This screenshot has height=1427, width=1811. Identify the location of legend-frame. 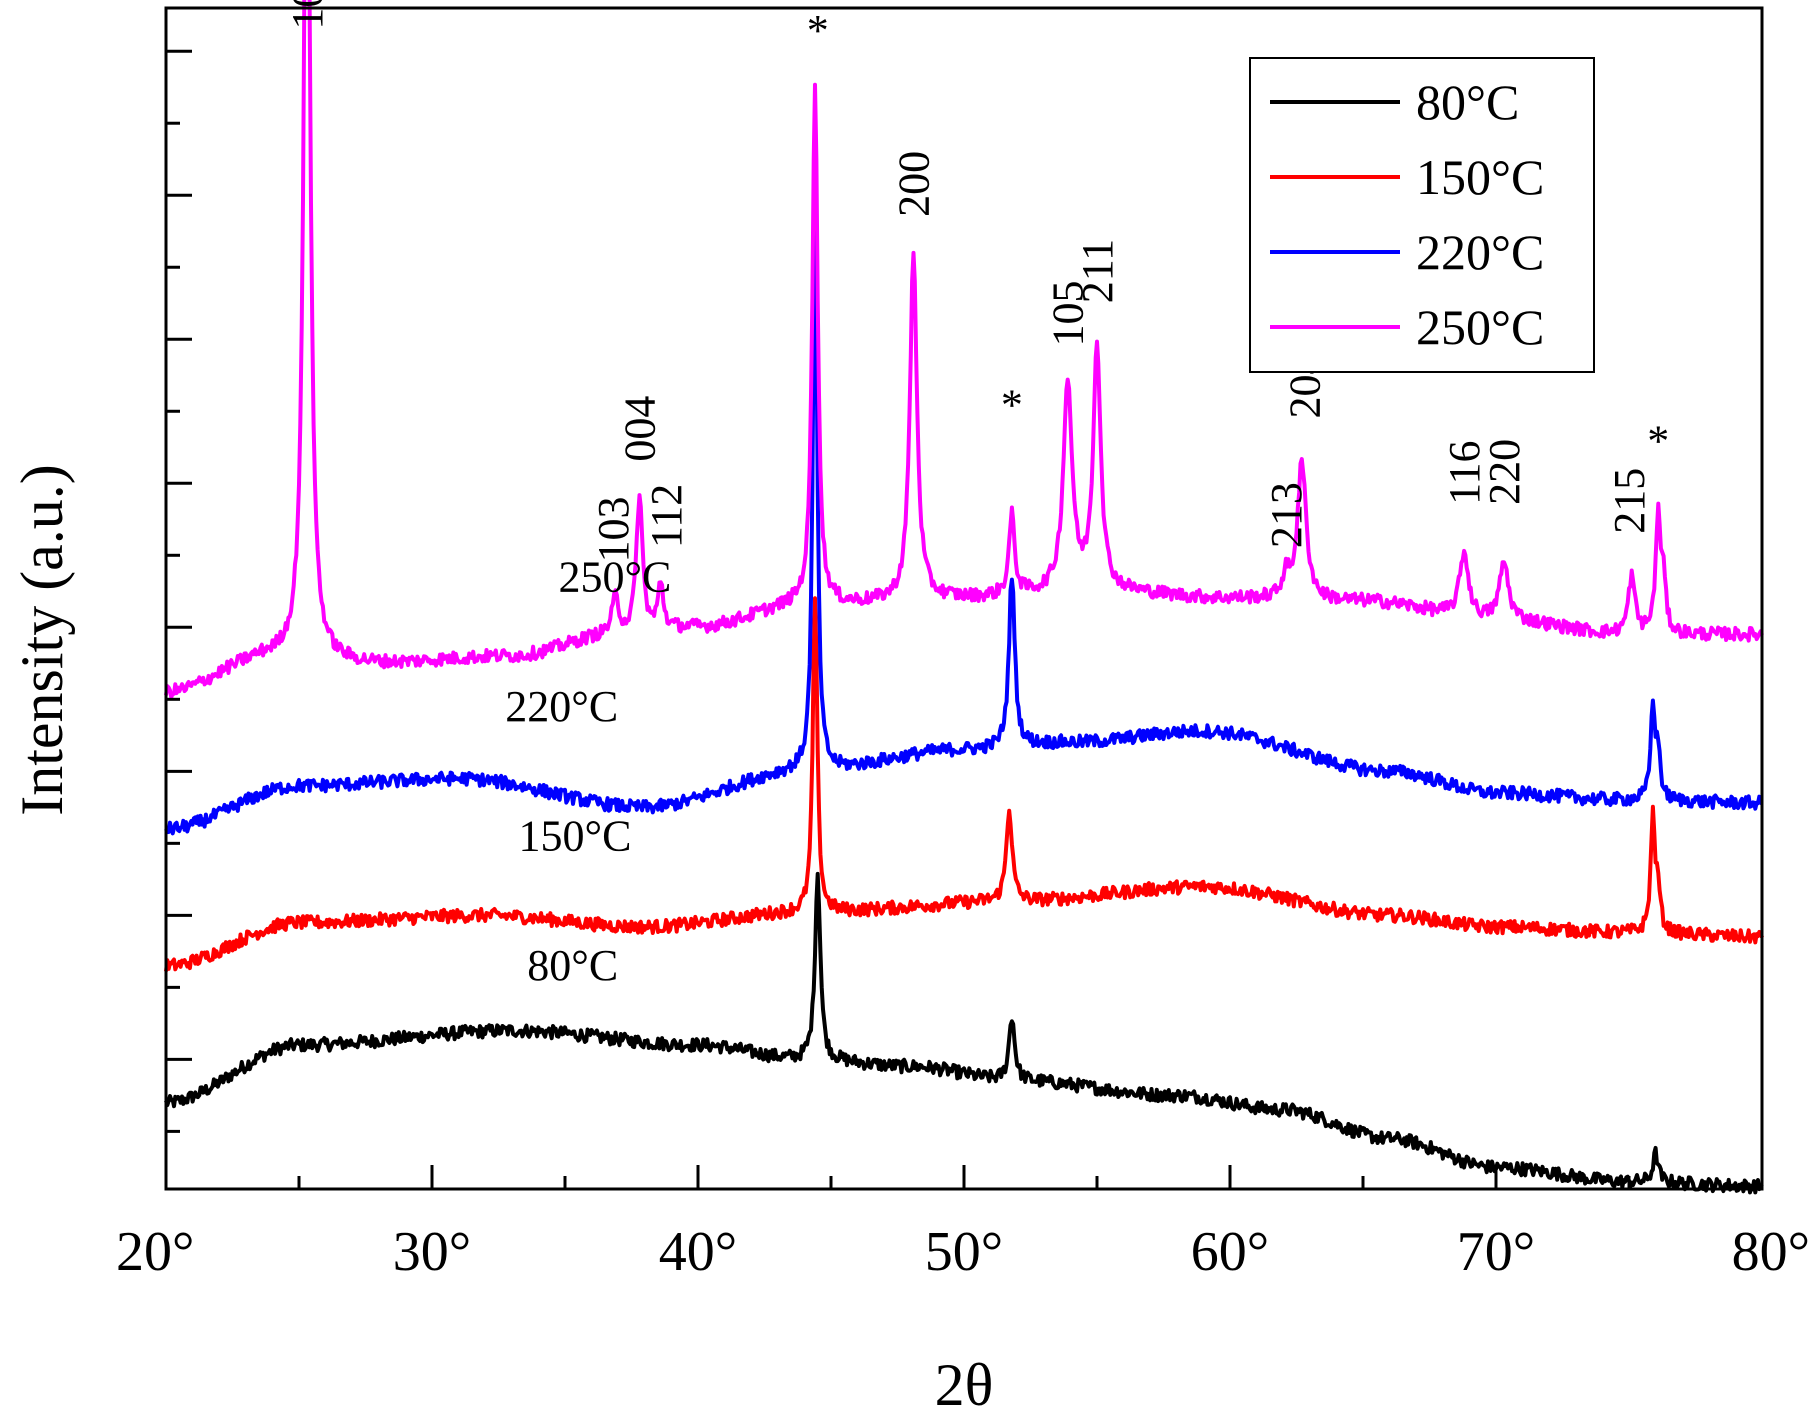
(1422, 215).